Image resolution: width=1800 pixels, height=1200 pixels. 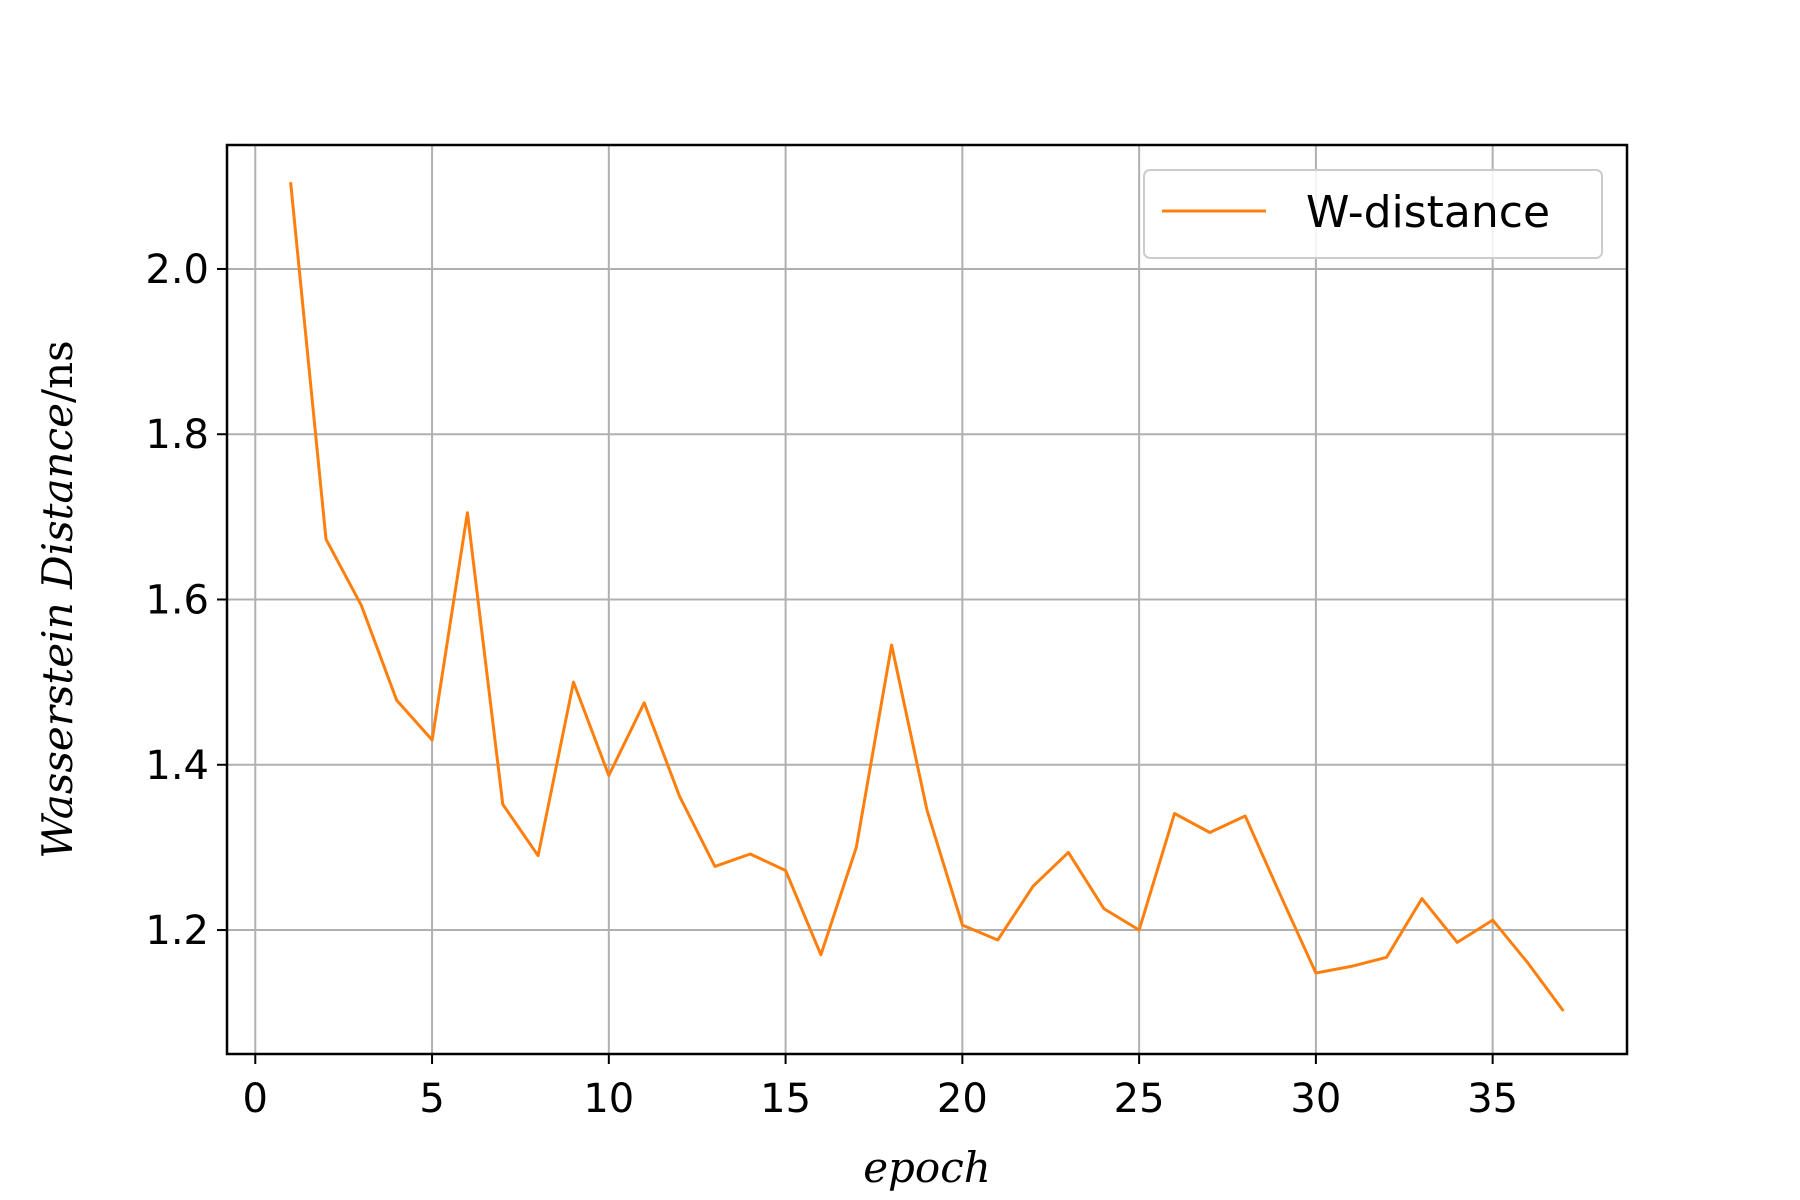 What do you see at coordinates (927, 1167) in the screenshot?
I see `x-axis-label: epoch` at bounding box center [927, 1167].